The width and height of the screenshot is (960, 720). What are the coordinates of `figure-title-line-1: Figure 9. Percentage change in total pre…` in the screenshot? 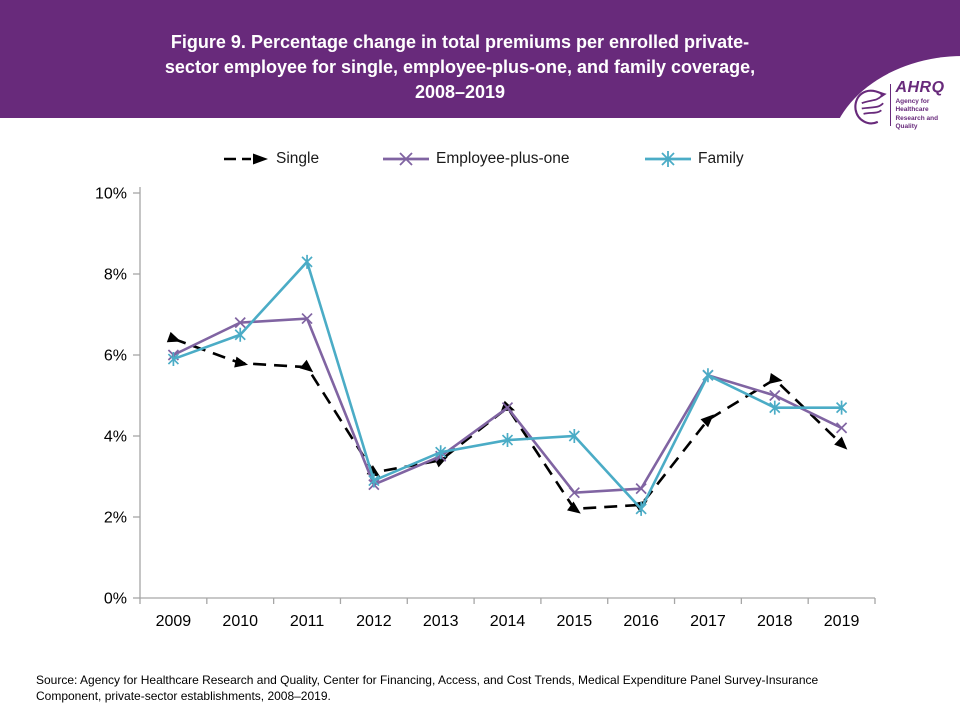 It's located at (460, 42).